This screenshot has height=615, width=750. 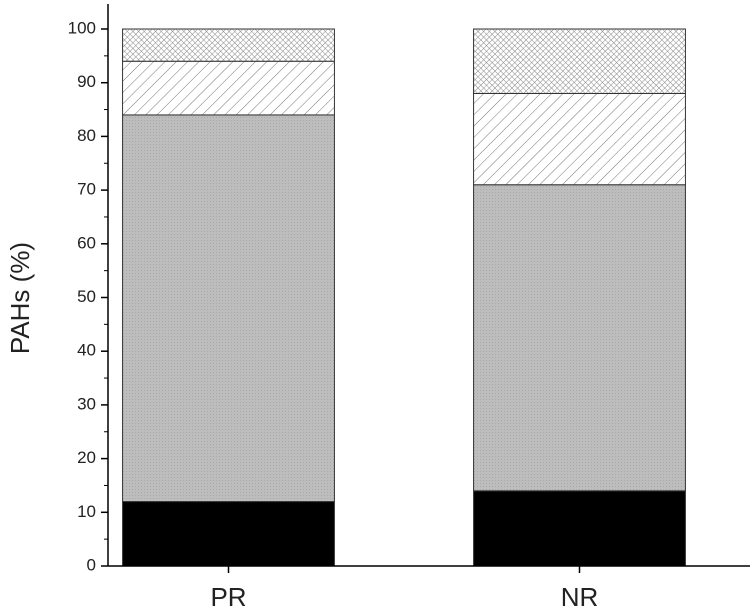 I want to click on y-axis-label: PAHs (%), so click(x=20, y=298).